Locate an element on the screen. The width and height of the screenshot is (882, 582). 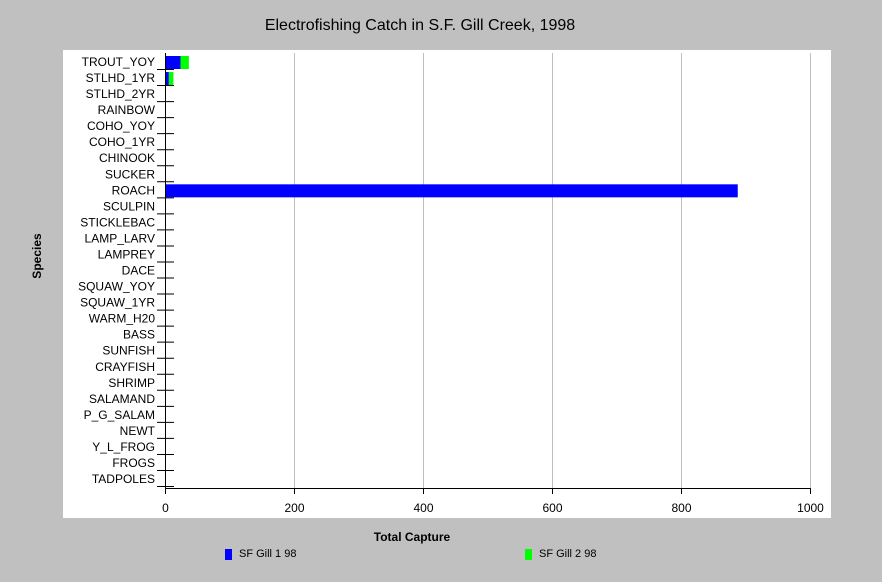
y-tick-label-sculpin: SCULPIN is located at coordinates (129, 206).